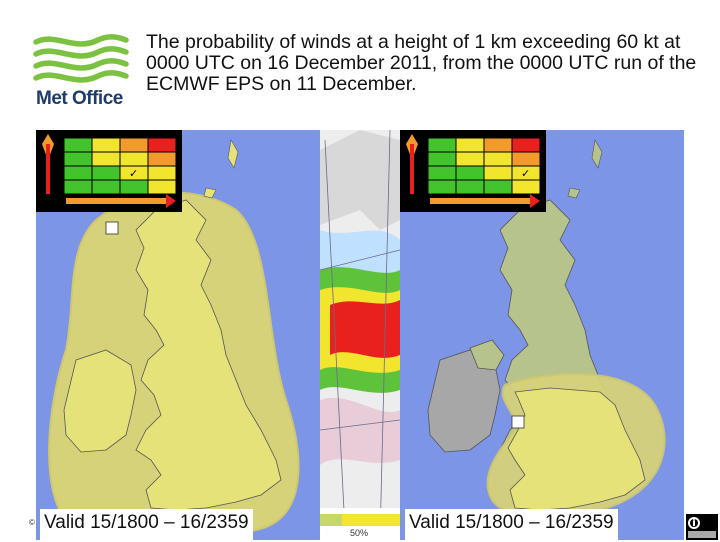 Image resolution: width=720 pixels, height=542 pixels. What do you see at coordinates (511, 524) in the screenshot?
I see `right-map-caption: Valid 15/1800 – 16/2359` at bounding box center [511, 524].